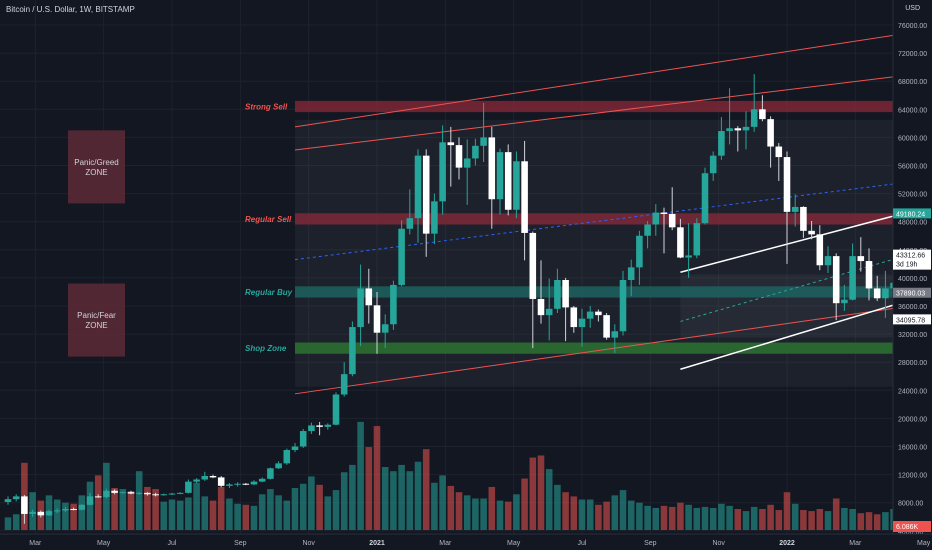  What do you see at coordinates (912, 82) in the screenshot?
I see `y-tick-label: 68000.00` at bounding box center [912, 82].